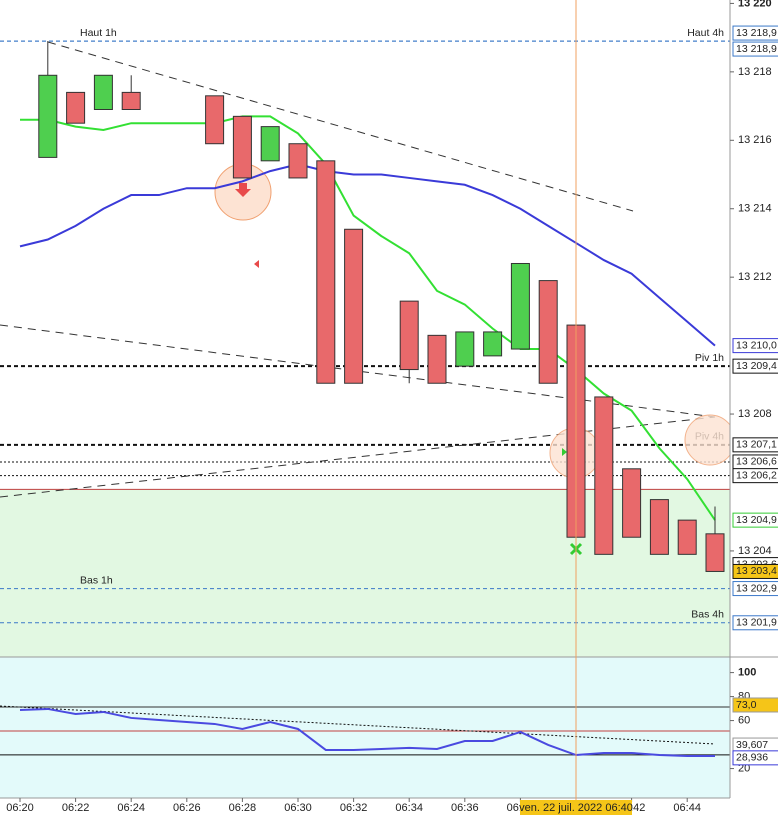  What do you see at coordinates (20, 808) in the screenshot?
I see `x-tick-label: 06:20` at bounding box center [20, 808].